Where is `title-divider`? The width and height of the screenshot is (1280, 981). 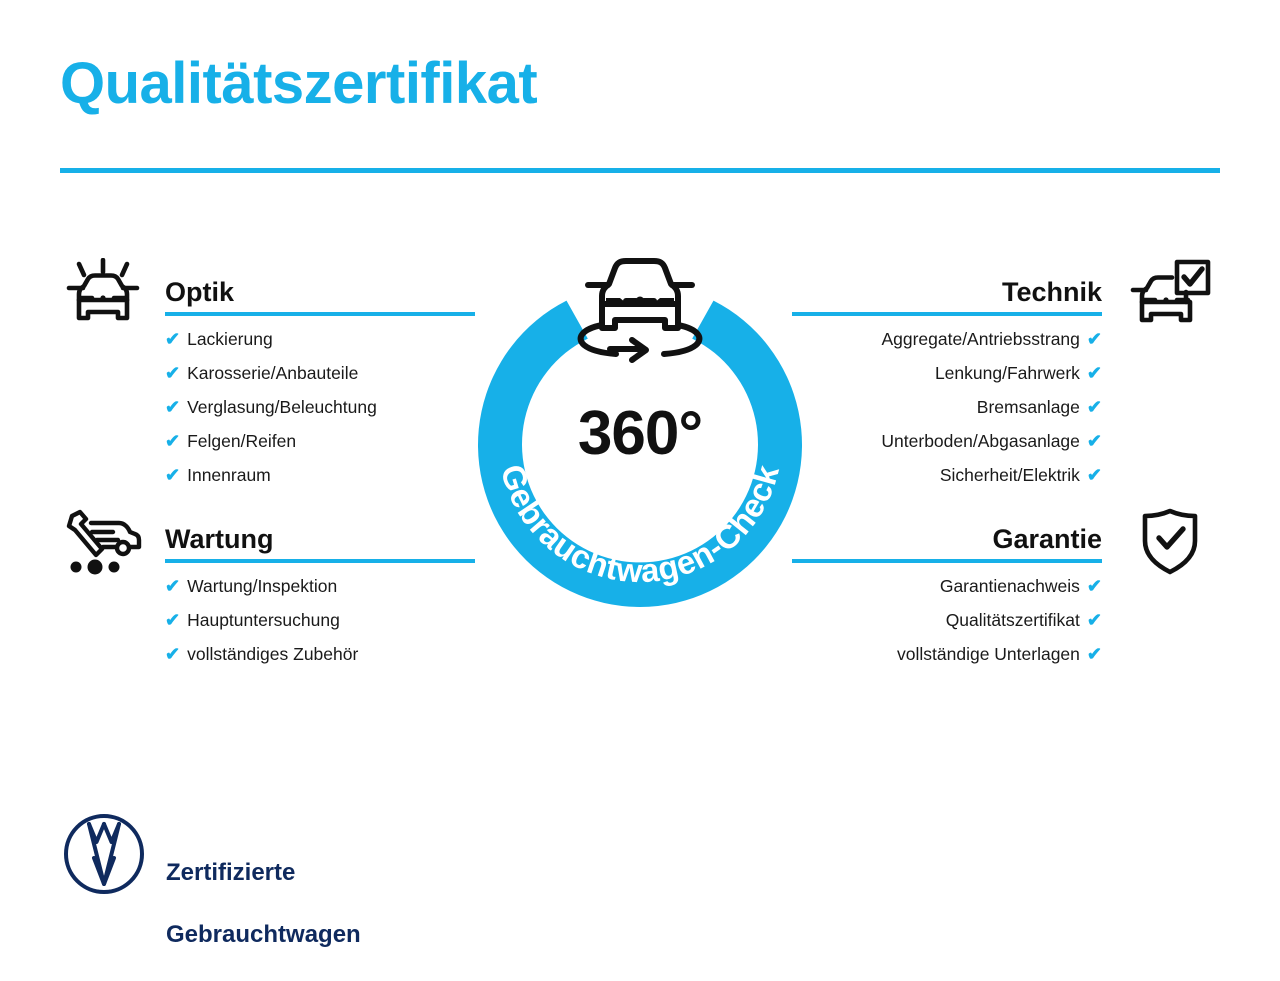 title-divider is located at coordinates (640, 170).